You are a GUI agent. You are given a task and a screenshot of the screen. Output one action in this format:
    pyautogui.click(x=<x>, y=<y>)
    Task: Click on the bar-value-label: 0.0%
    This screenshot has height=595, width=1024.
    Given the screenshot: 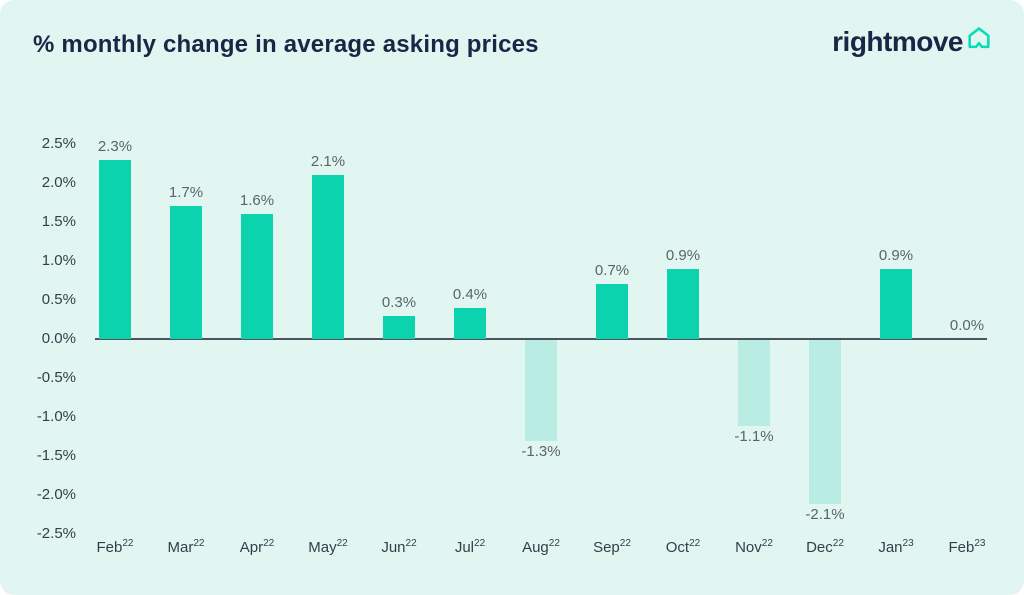 What is the action you would take?
    pyautogui.click(x=967, y=325)
    